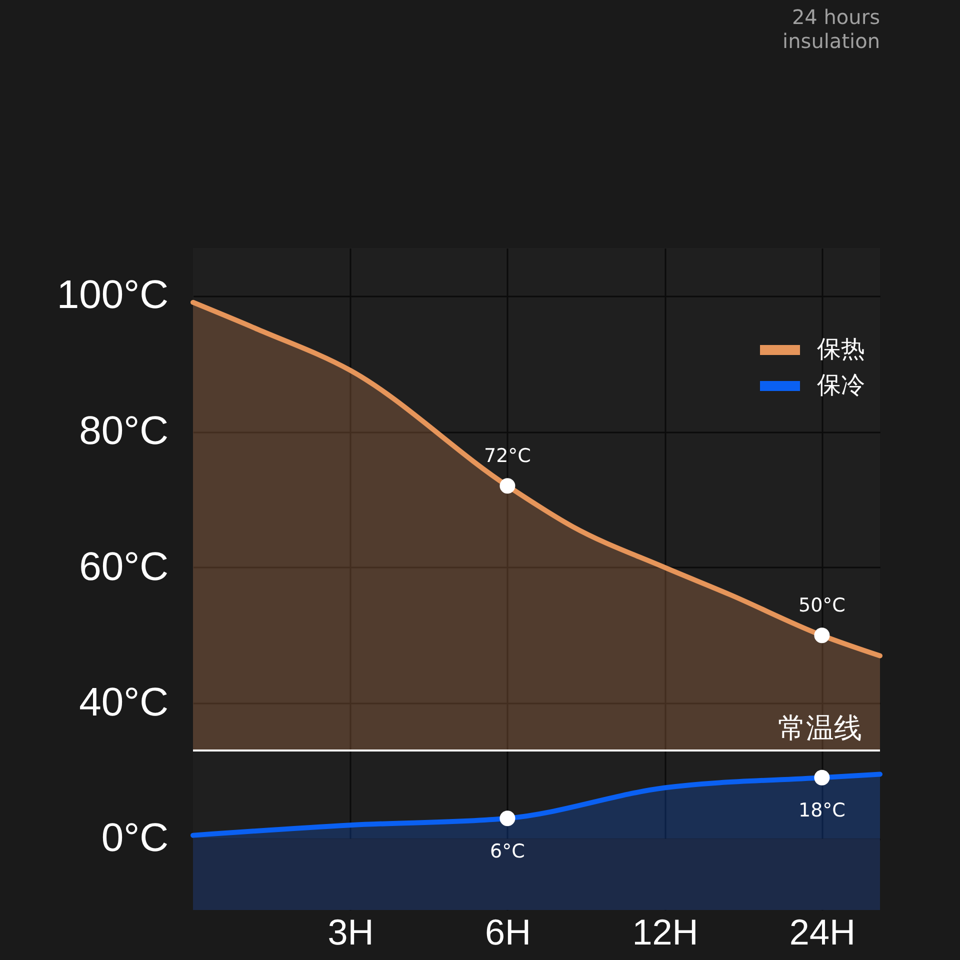  I want to click on chart-title: 24 hours insulation, so click(831, 29).